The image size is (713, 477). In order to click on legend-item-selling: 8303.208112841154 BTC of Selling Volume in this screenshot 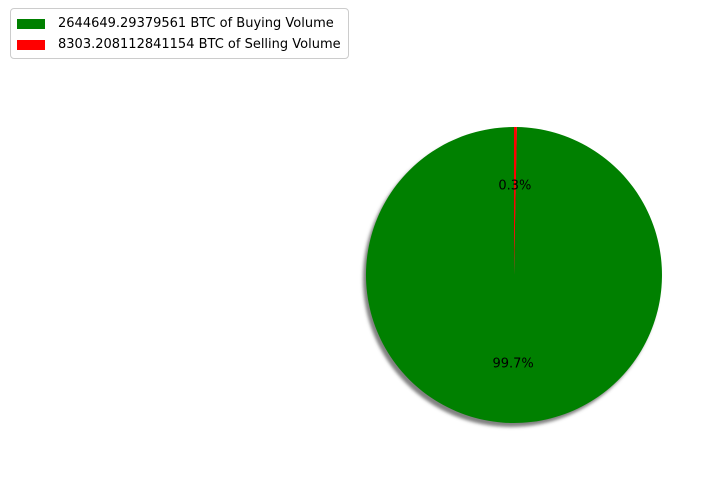, I will do `click(179, 44)`.